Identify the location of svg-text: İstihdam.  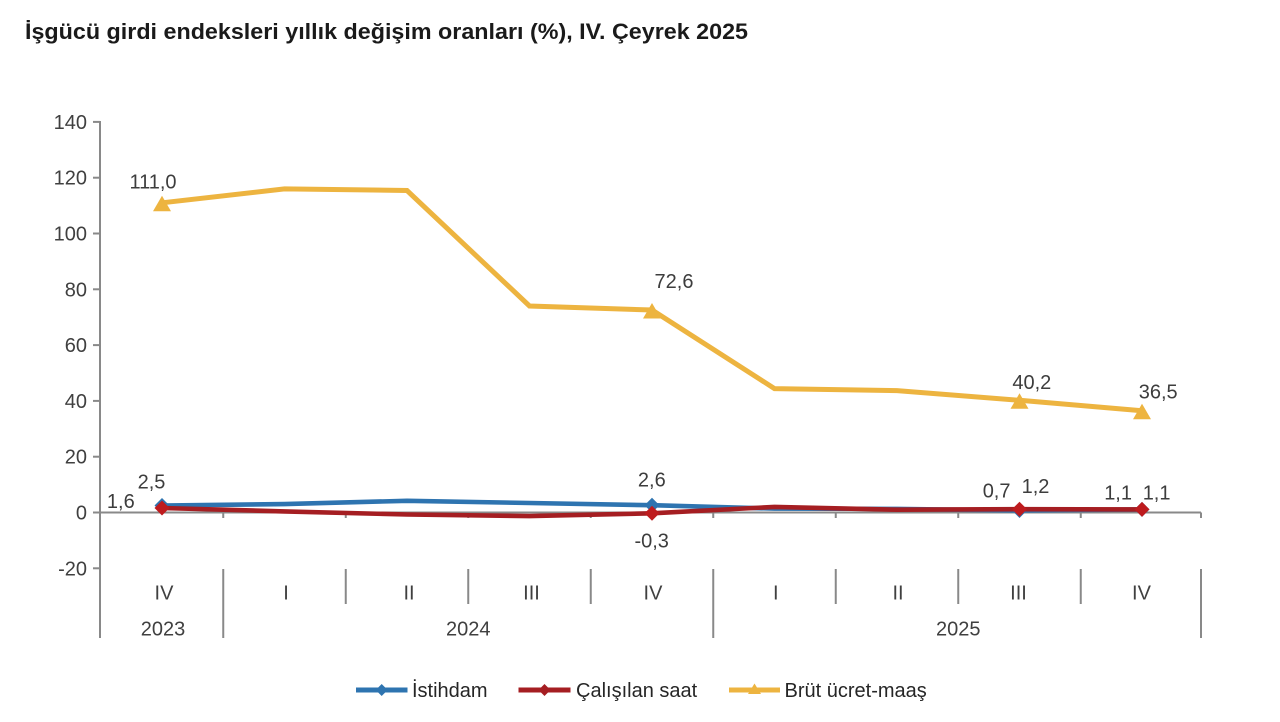
(450, 690).